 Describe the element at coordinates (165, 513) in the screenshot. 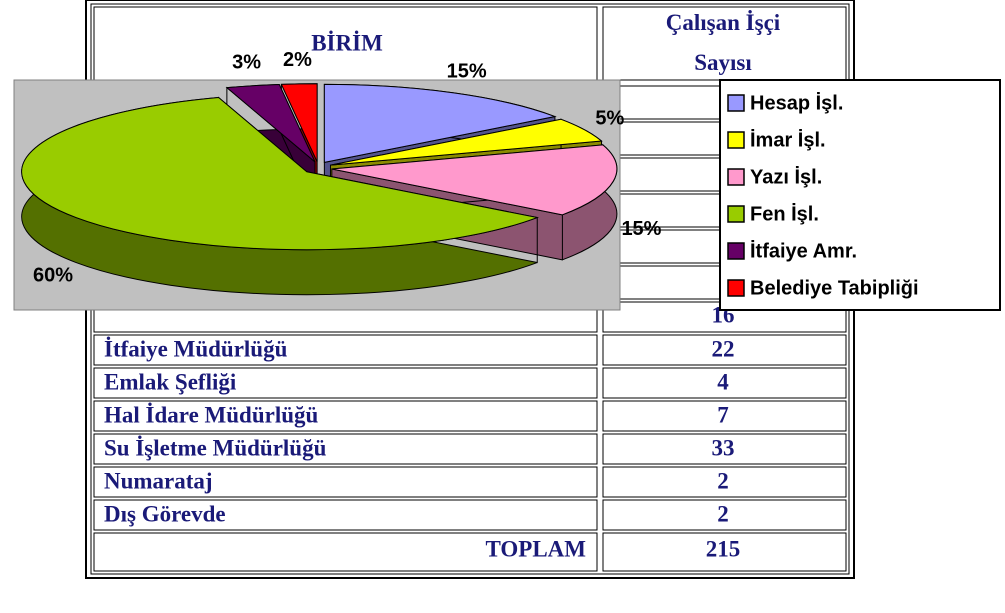

I see `unit-name: Dış Görevde` at that location.